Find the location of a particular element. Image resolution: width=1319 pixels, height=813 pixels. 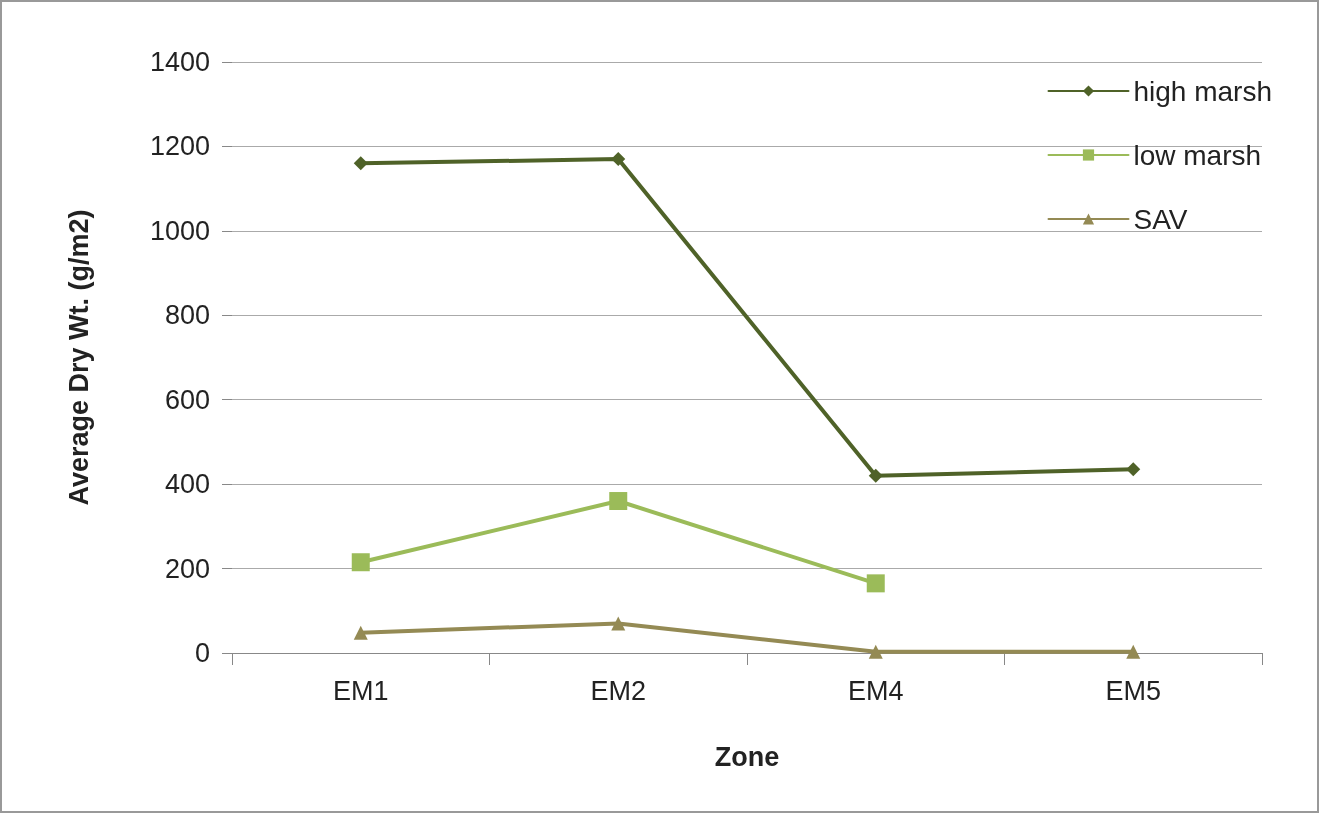

y-tick-label: 1200 is located at coordinates (179, 146).